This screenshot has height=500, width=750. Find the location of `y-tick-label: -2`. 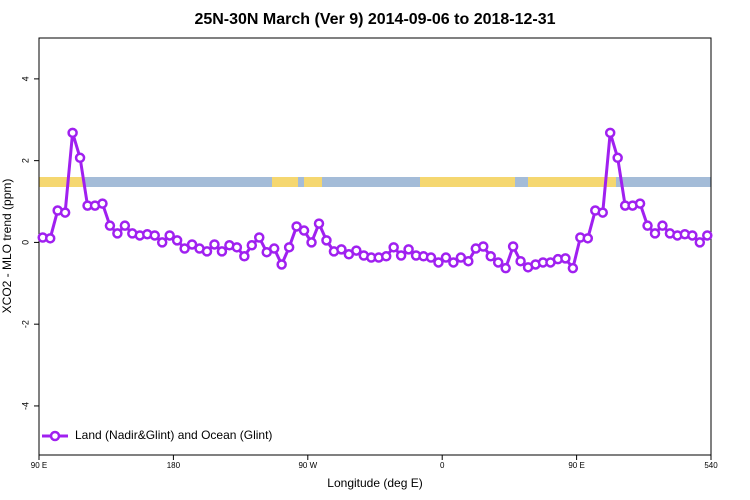

y-tick-label: -2 is located at coordinates (25, 324).